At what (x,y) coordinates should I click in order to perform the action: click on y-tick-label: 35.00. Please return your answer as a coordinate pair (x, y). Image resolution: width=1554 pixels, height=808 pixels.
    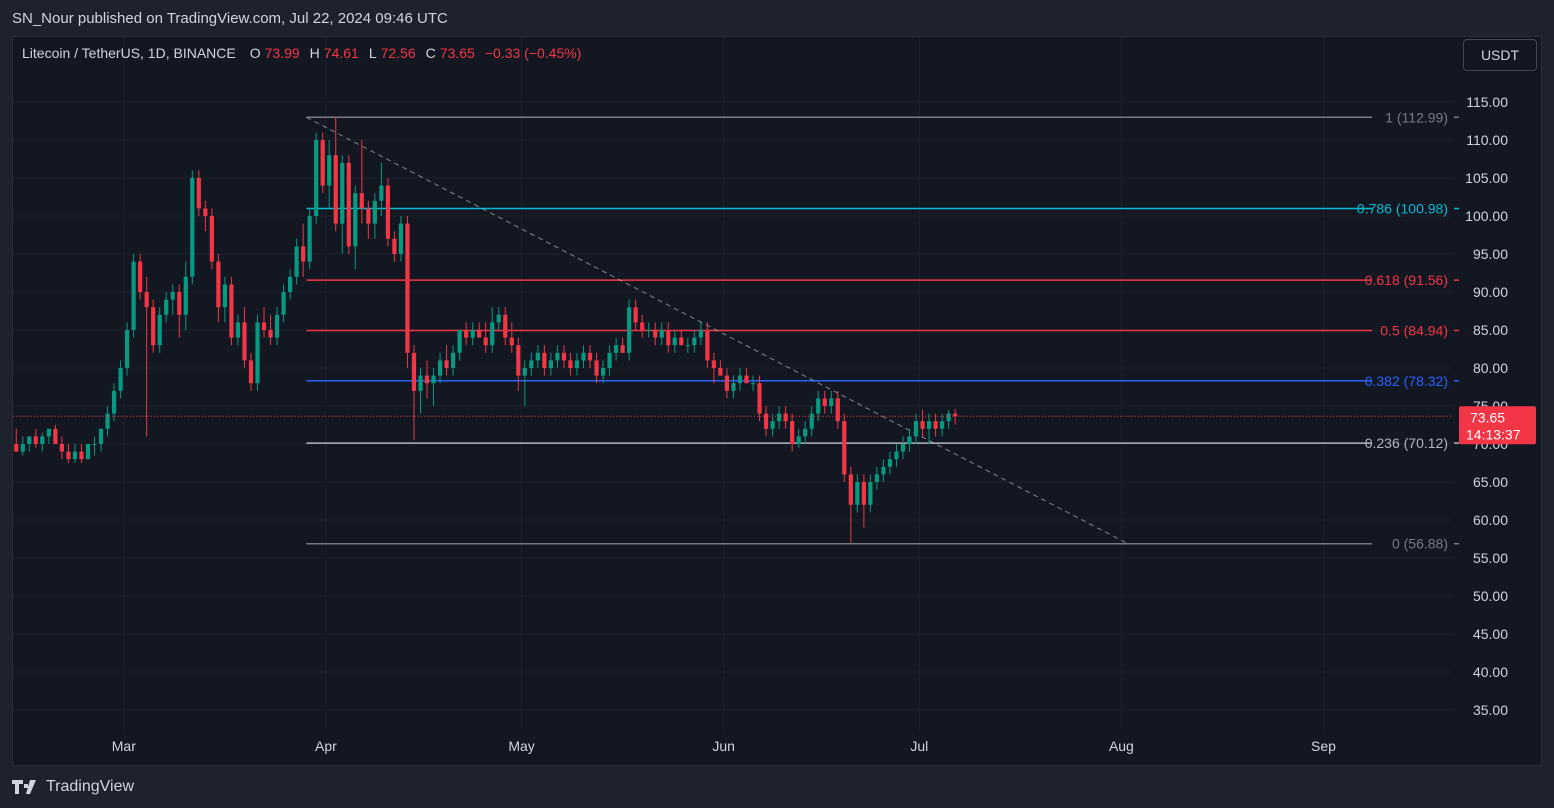
    Looking at the image, I should click on (1490, 710).